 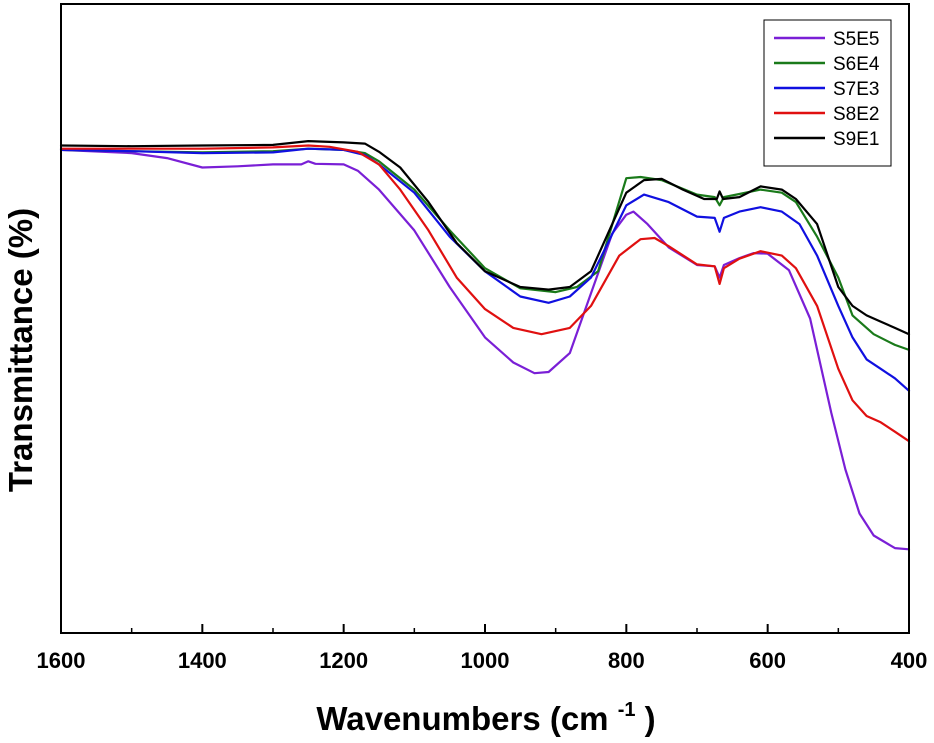 I want to click on x-axis-ticks: 1600 1400 1200 1000 800 600 400, so click(x=482, y=648).